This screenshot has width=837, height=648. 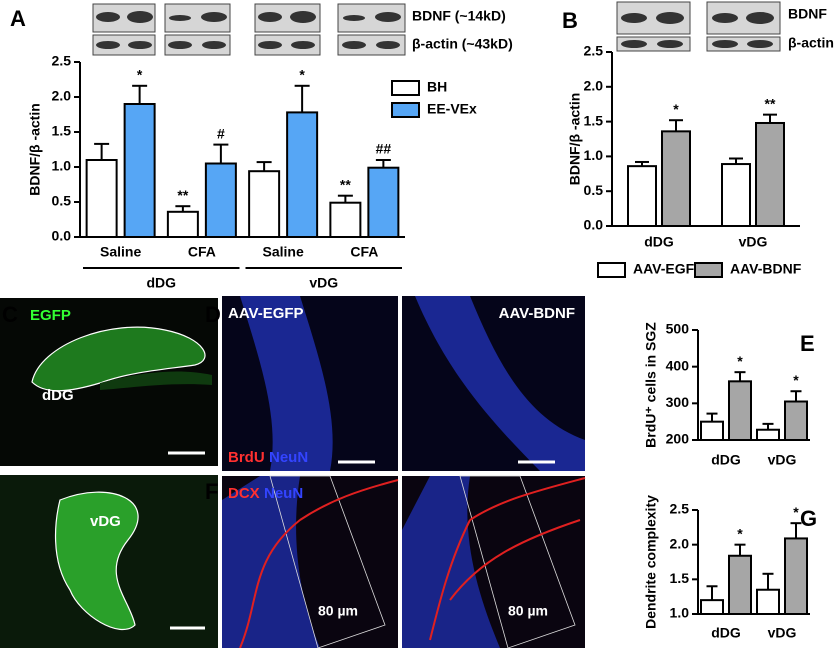 I want to click on y-tick-label: 400, so click(x=678, y=365).